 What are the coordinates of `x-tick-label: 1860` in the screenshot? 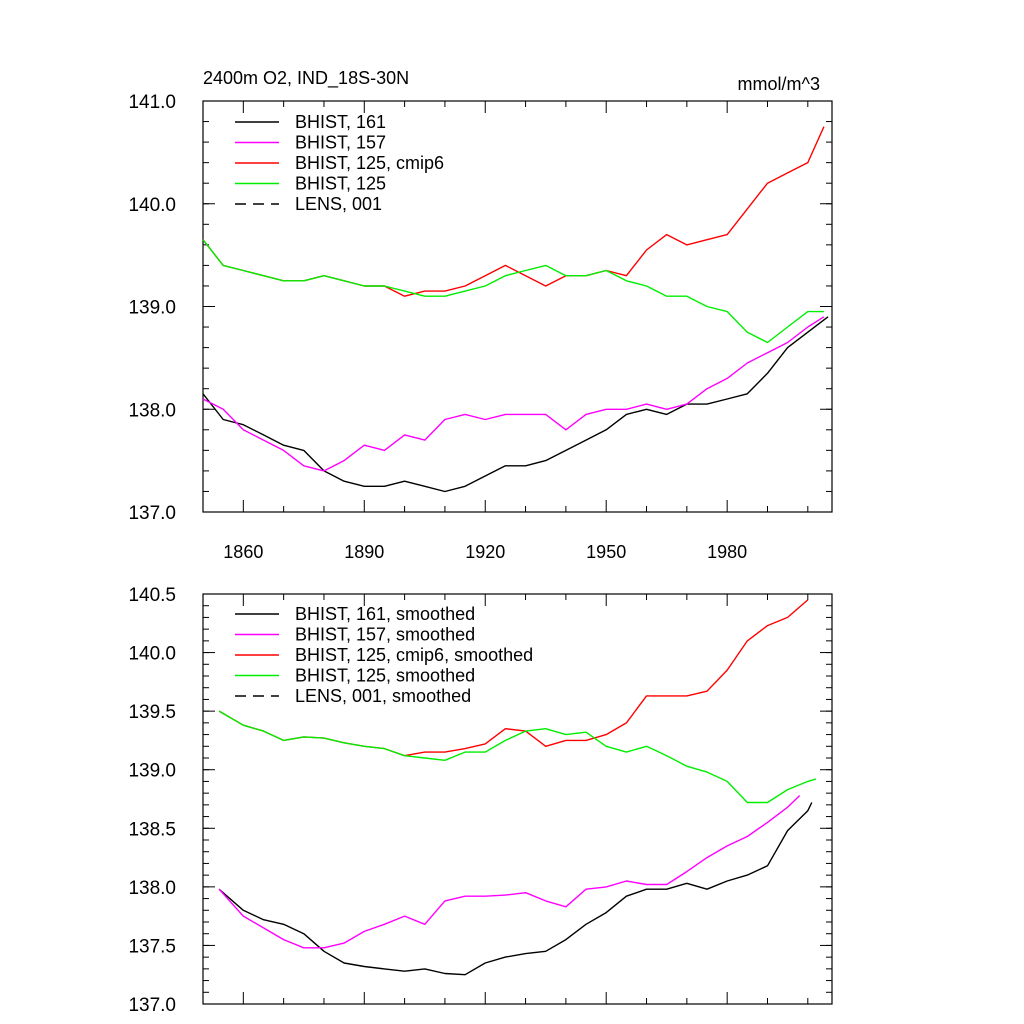 It's located at (243, 552).